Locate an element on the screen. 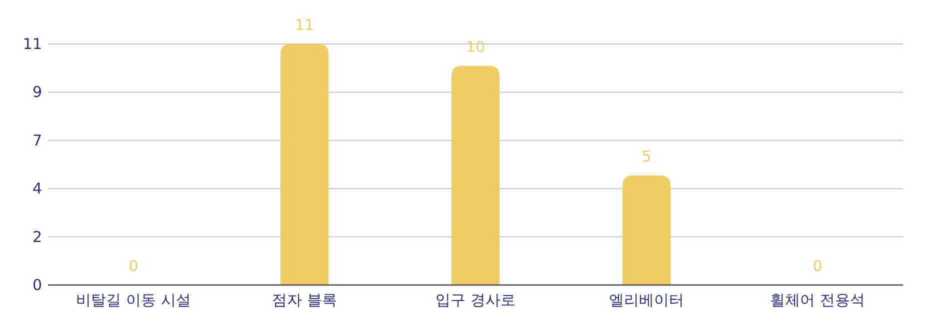  y-tick-label: 9 is located at coordinates (37, 92).